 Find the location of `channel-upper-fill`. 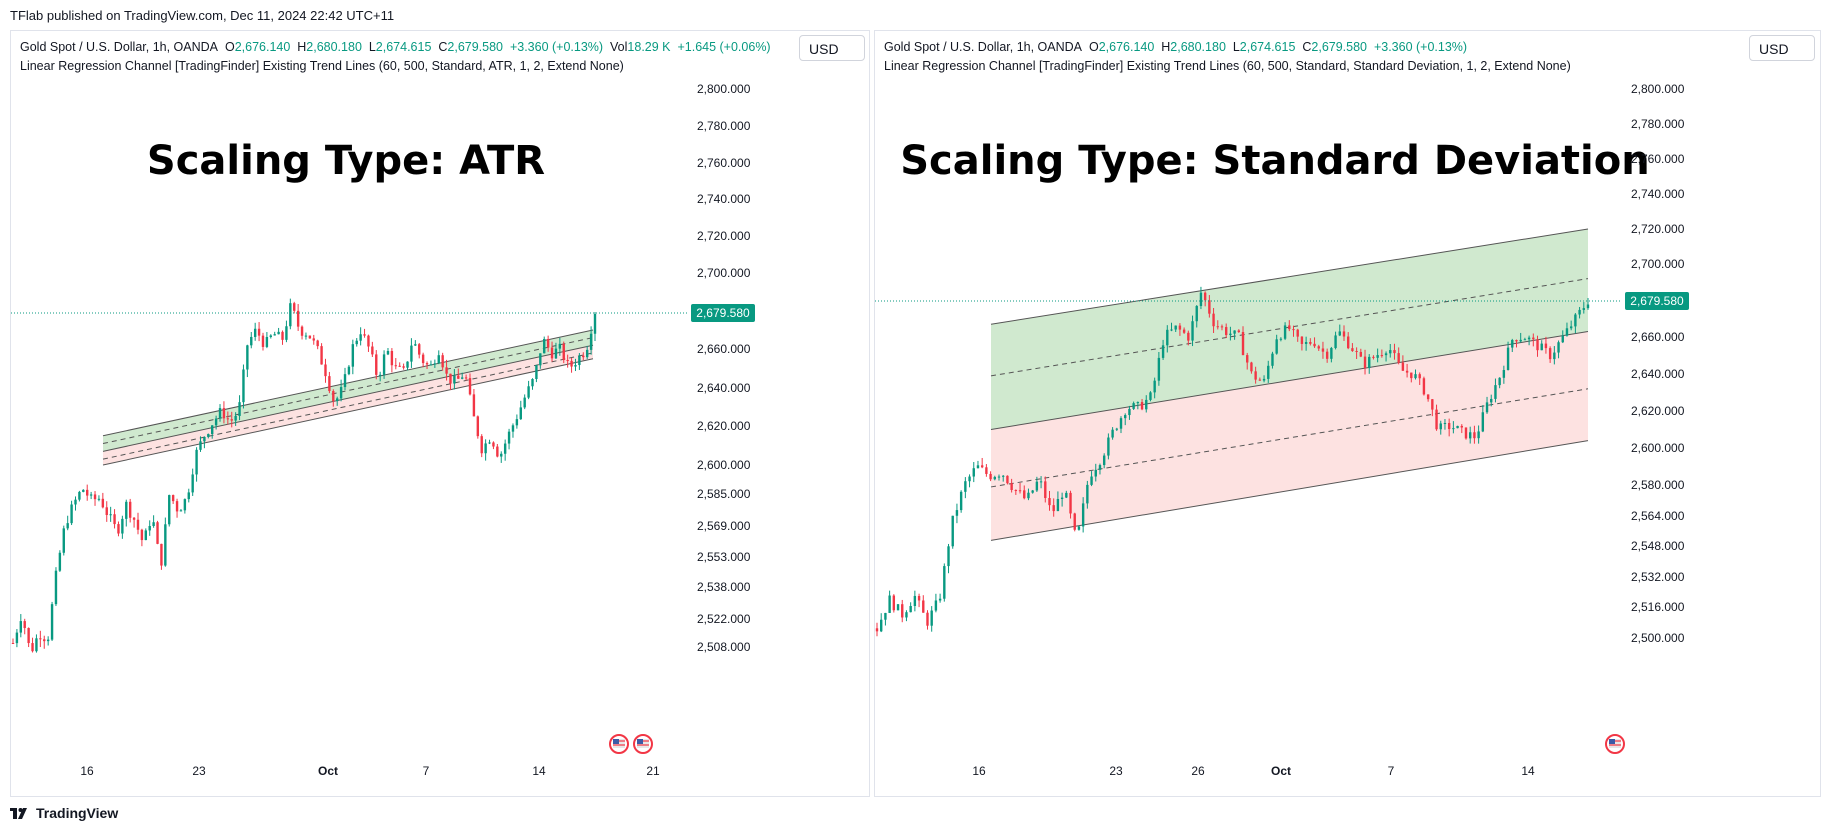

channel-upper-fill is located at coordinates (348, 391).